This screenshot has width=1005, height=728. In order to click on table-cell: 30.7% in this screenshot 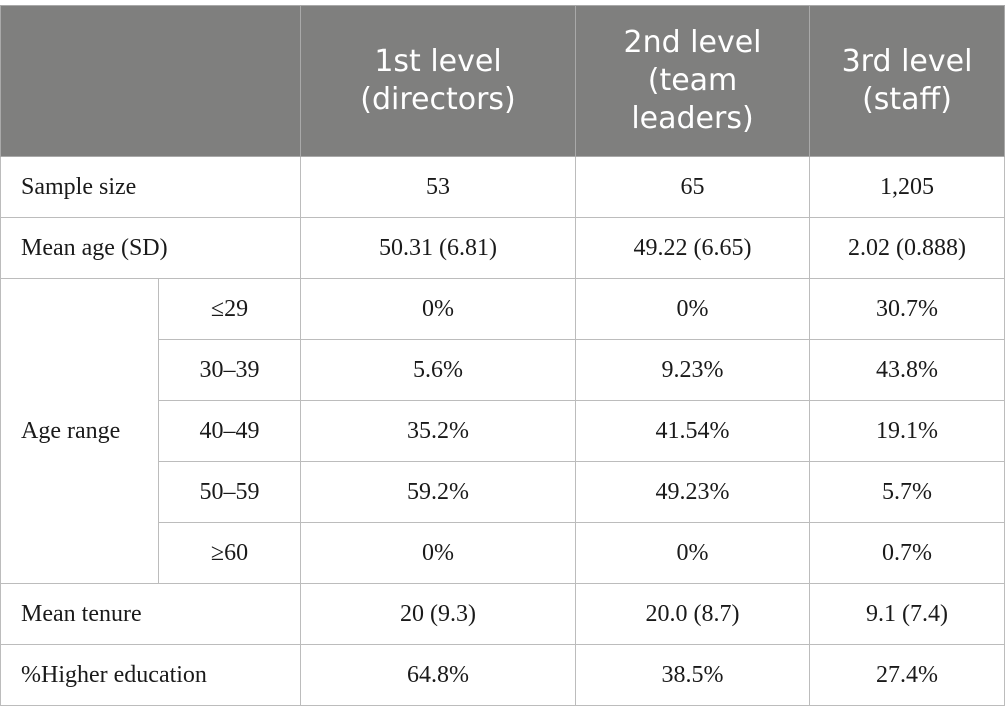, I will do `click(907, 309)`.